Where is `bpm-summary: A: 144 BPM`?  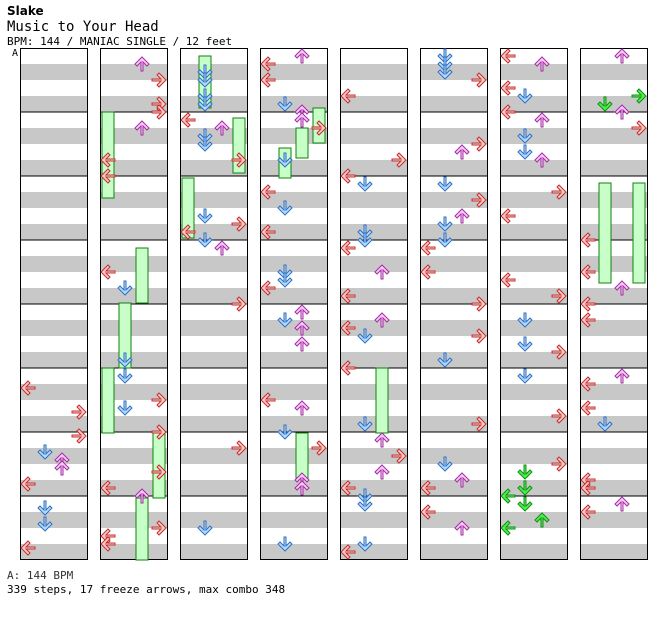
bpm-summary: A: 144 BPM is located at coordinates (40, 575).